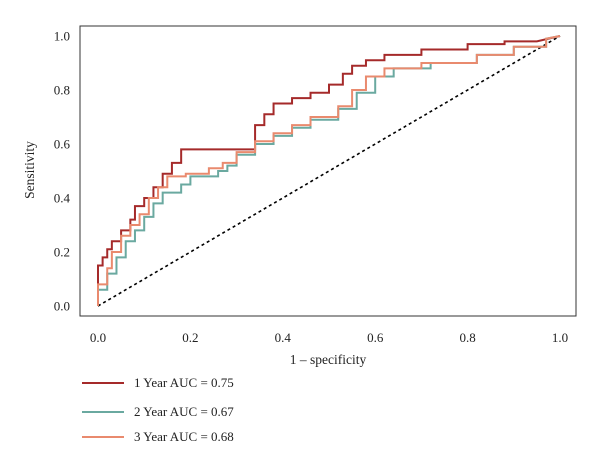  I want to click on legend-item: 1 Year AUC = 0.75, so click(158, 382).